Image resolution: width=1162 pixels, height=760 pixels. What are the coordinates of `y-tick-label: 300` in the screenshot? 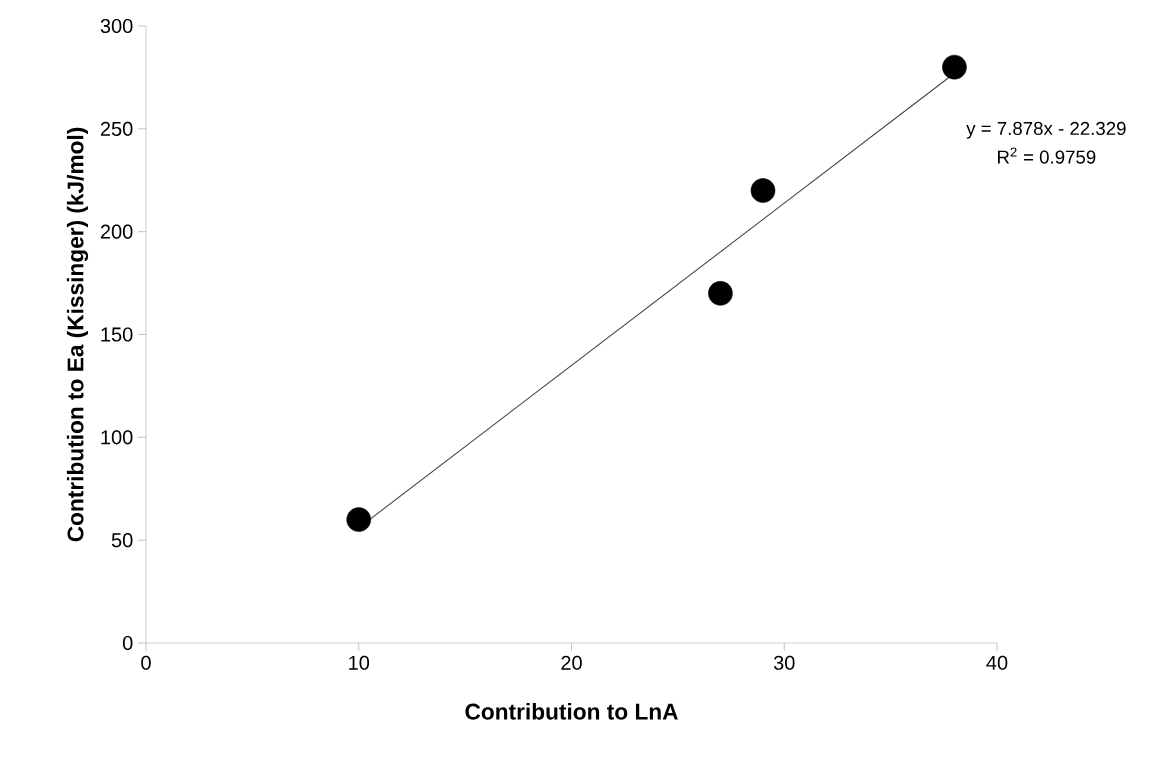 It's located at (116, 26).